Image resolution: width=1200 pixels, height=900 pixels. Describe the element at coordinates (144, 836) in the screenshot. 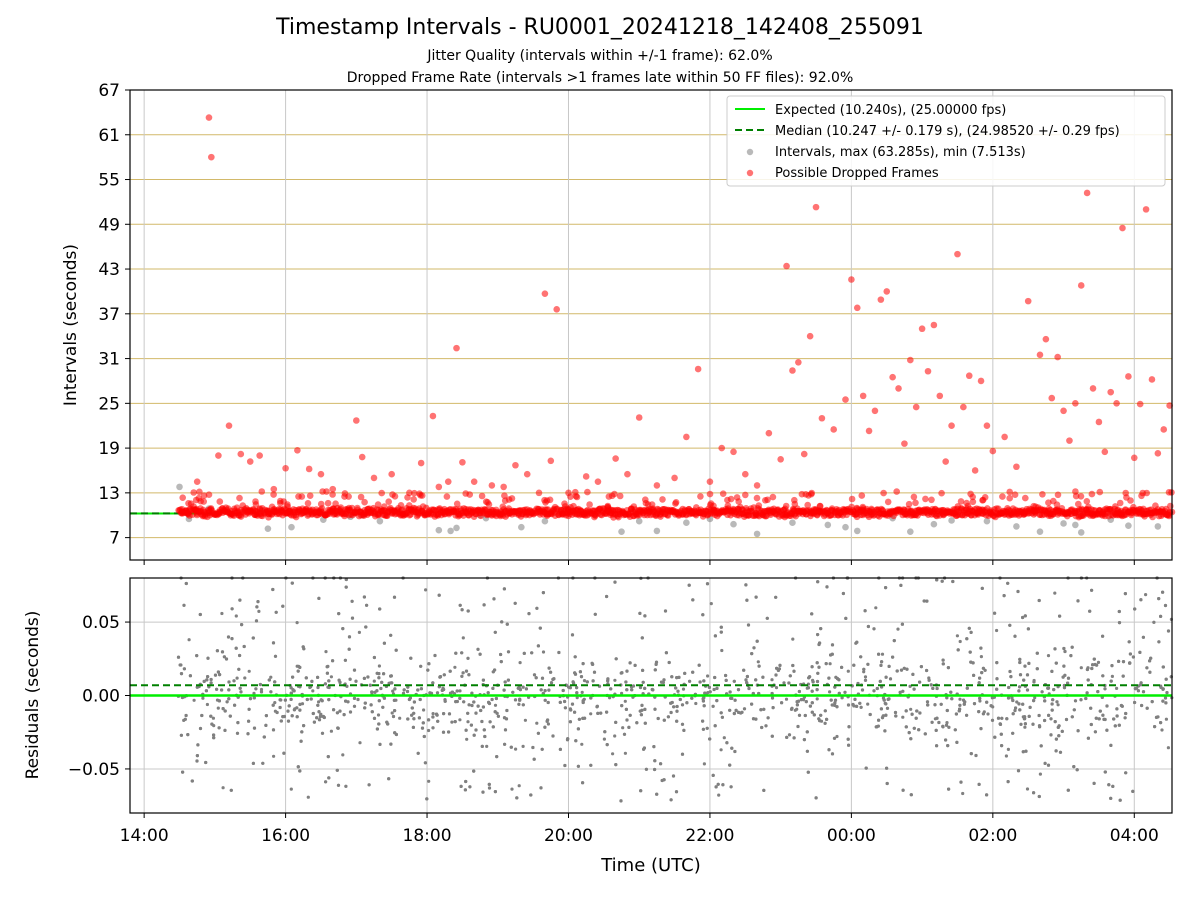

I see `residuals-x-tick-label: 14:00` at that location.